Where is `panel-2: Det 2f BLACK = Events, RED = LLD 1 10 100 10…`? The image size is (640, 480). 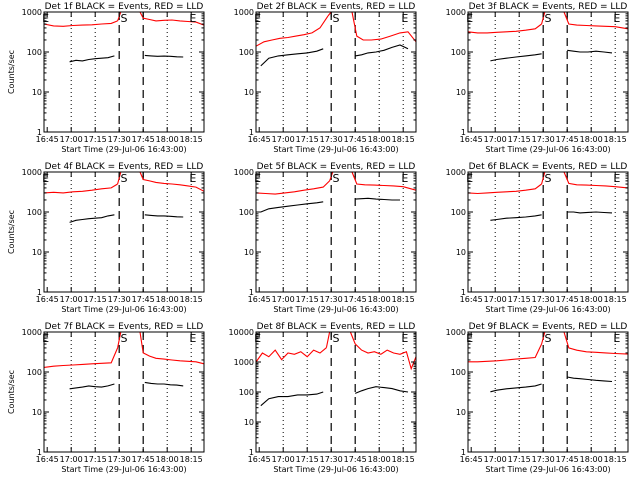
panel-2: Det 2f BLACK = Events, RED = LLD 1 10 100 10… is located at coordinates (325, 78).